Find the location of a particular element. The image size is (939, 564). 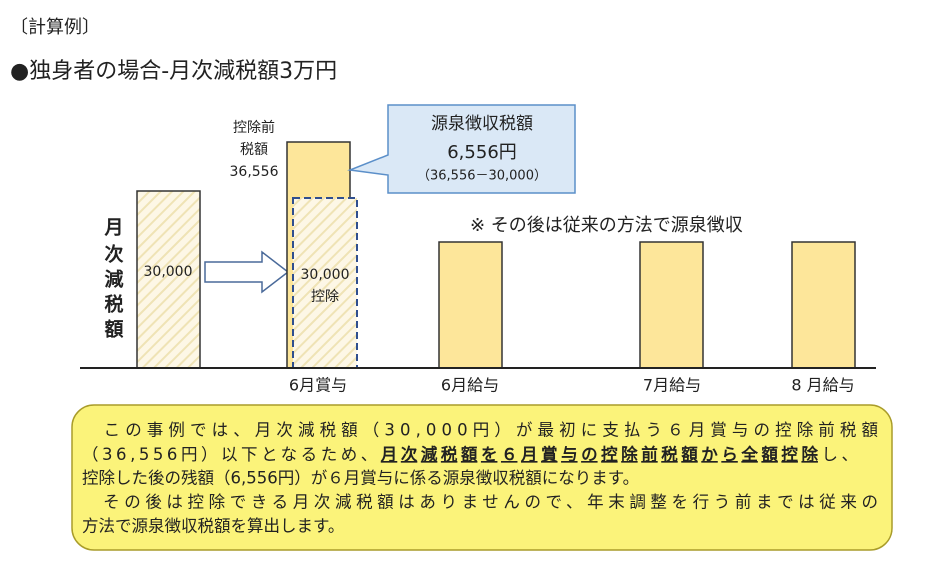

callout is located at coordinates (461, 149).